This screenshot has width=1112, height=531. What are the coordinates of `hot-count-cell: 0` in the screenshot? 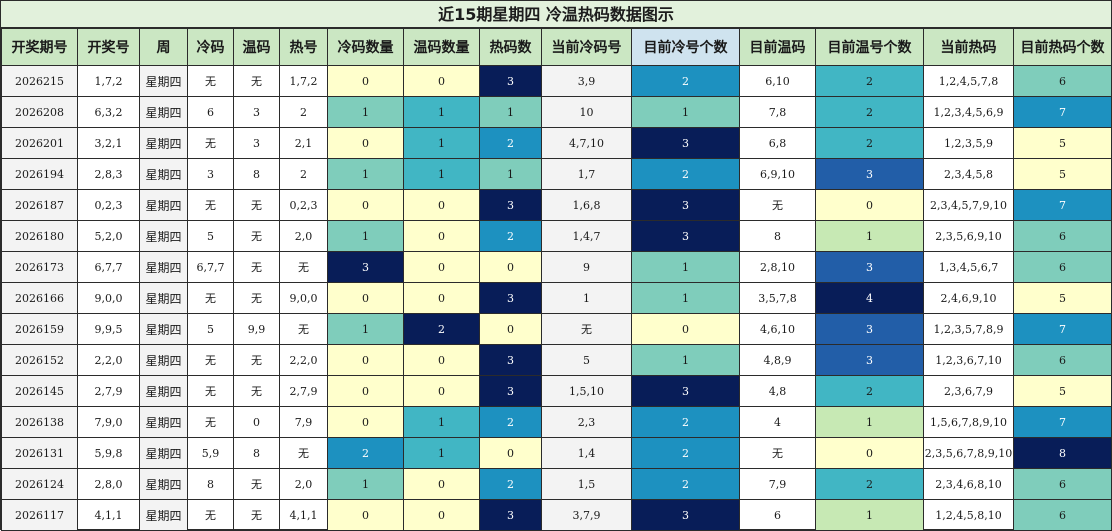 It's located at (510, 453).